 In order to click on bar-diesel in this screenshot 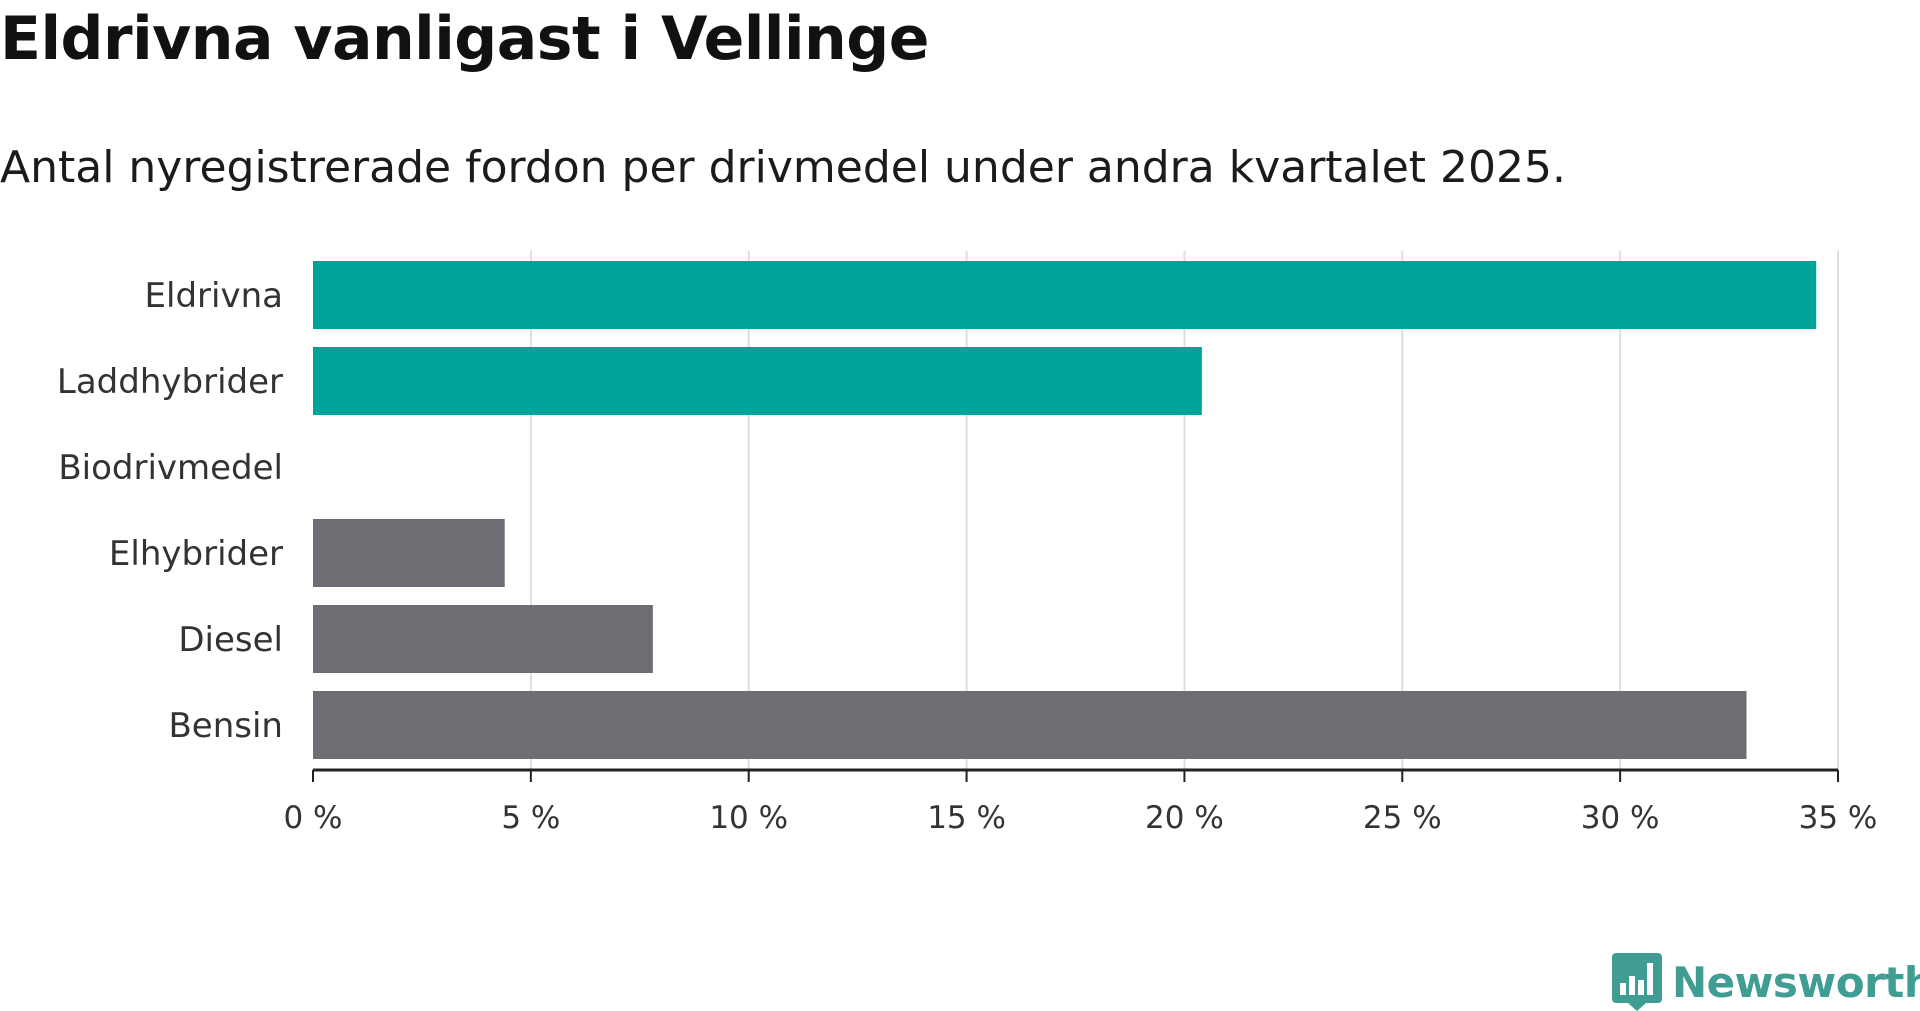, I will do `click(483, 639)`.